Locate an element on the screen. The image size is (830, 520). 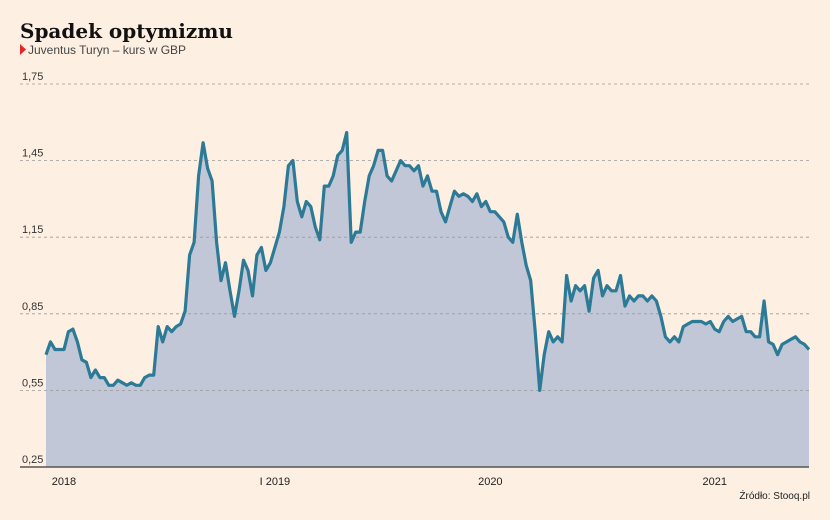
y-tick-label: 1,45 is located at coordinates (32, 154).